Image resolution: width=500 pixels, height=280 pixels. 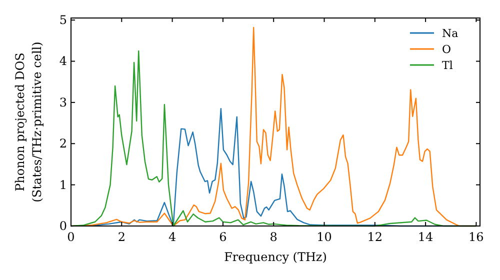 What do you see at coordinates (122, 237) in the screenshot?
I see `x-tick-label: 2` at bounding box center [122, 237].